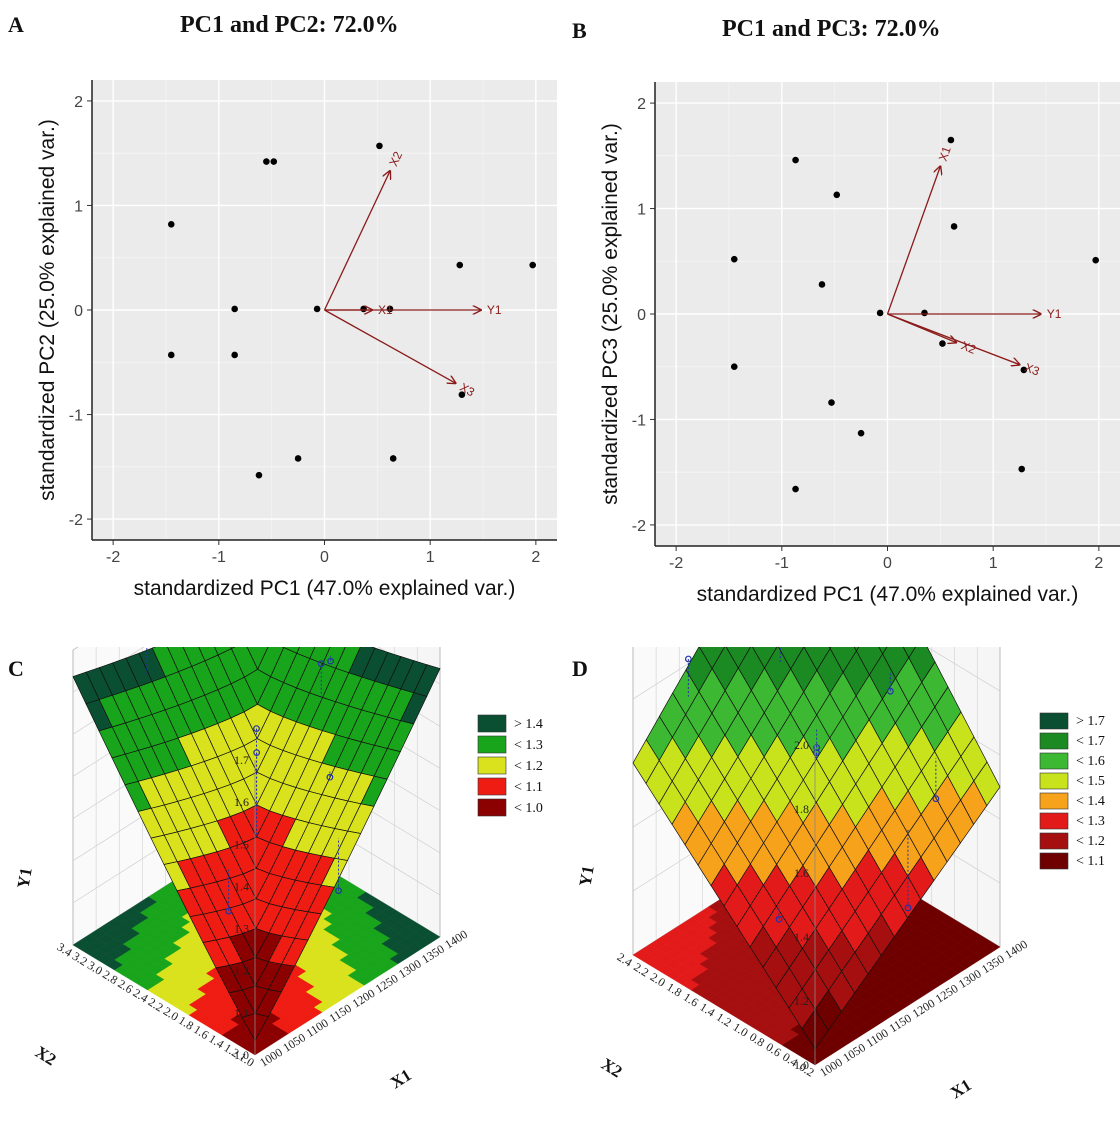 This screenshot has width=1120, height=1127. Describe the element at coordinates (95, 968) in the screenshot. I see `x2-tick-label: 3.0` at that location.